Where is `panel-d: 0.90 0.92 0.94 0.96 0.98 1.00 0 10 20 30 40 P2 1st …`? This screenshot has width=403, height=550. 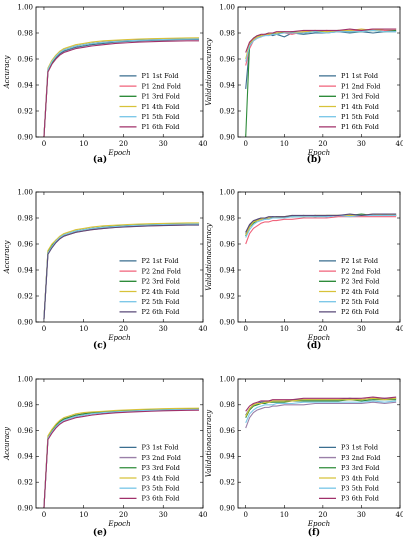
panel-d: 0.90 0.92 0.94 0.96 0.98 1.00 0 10 20 30 40 P2 1st … is located at coordinates (304, 269).